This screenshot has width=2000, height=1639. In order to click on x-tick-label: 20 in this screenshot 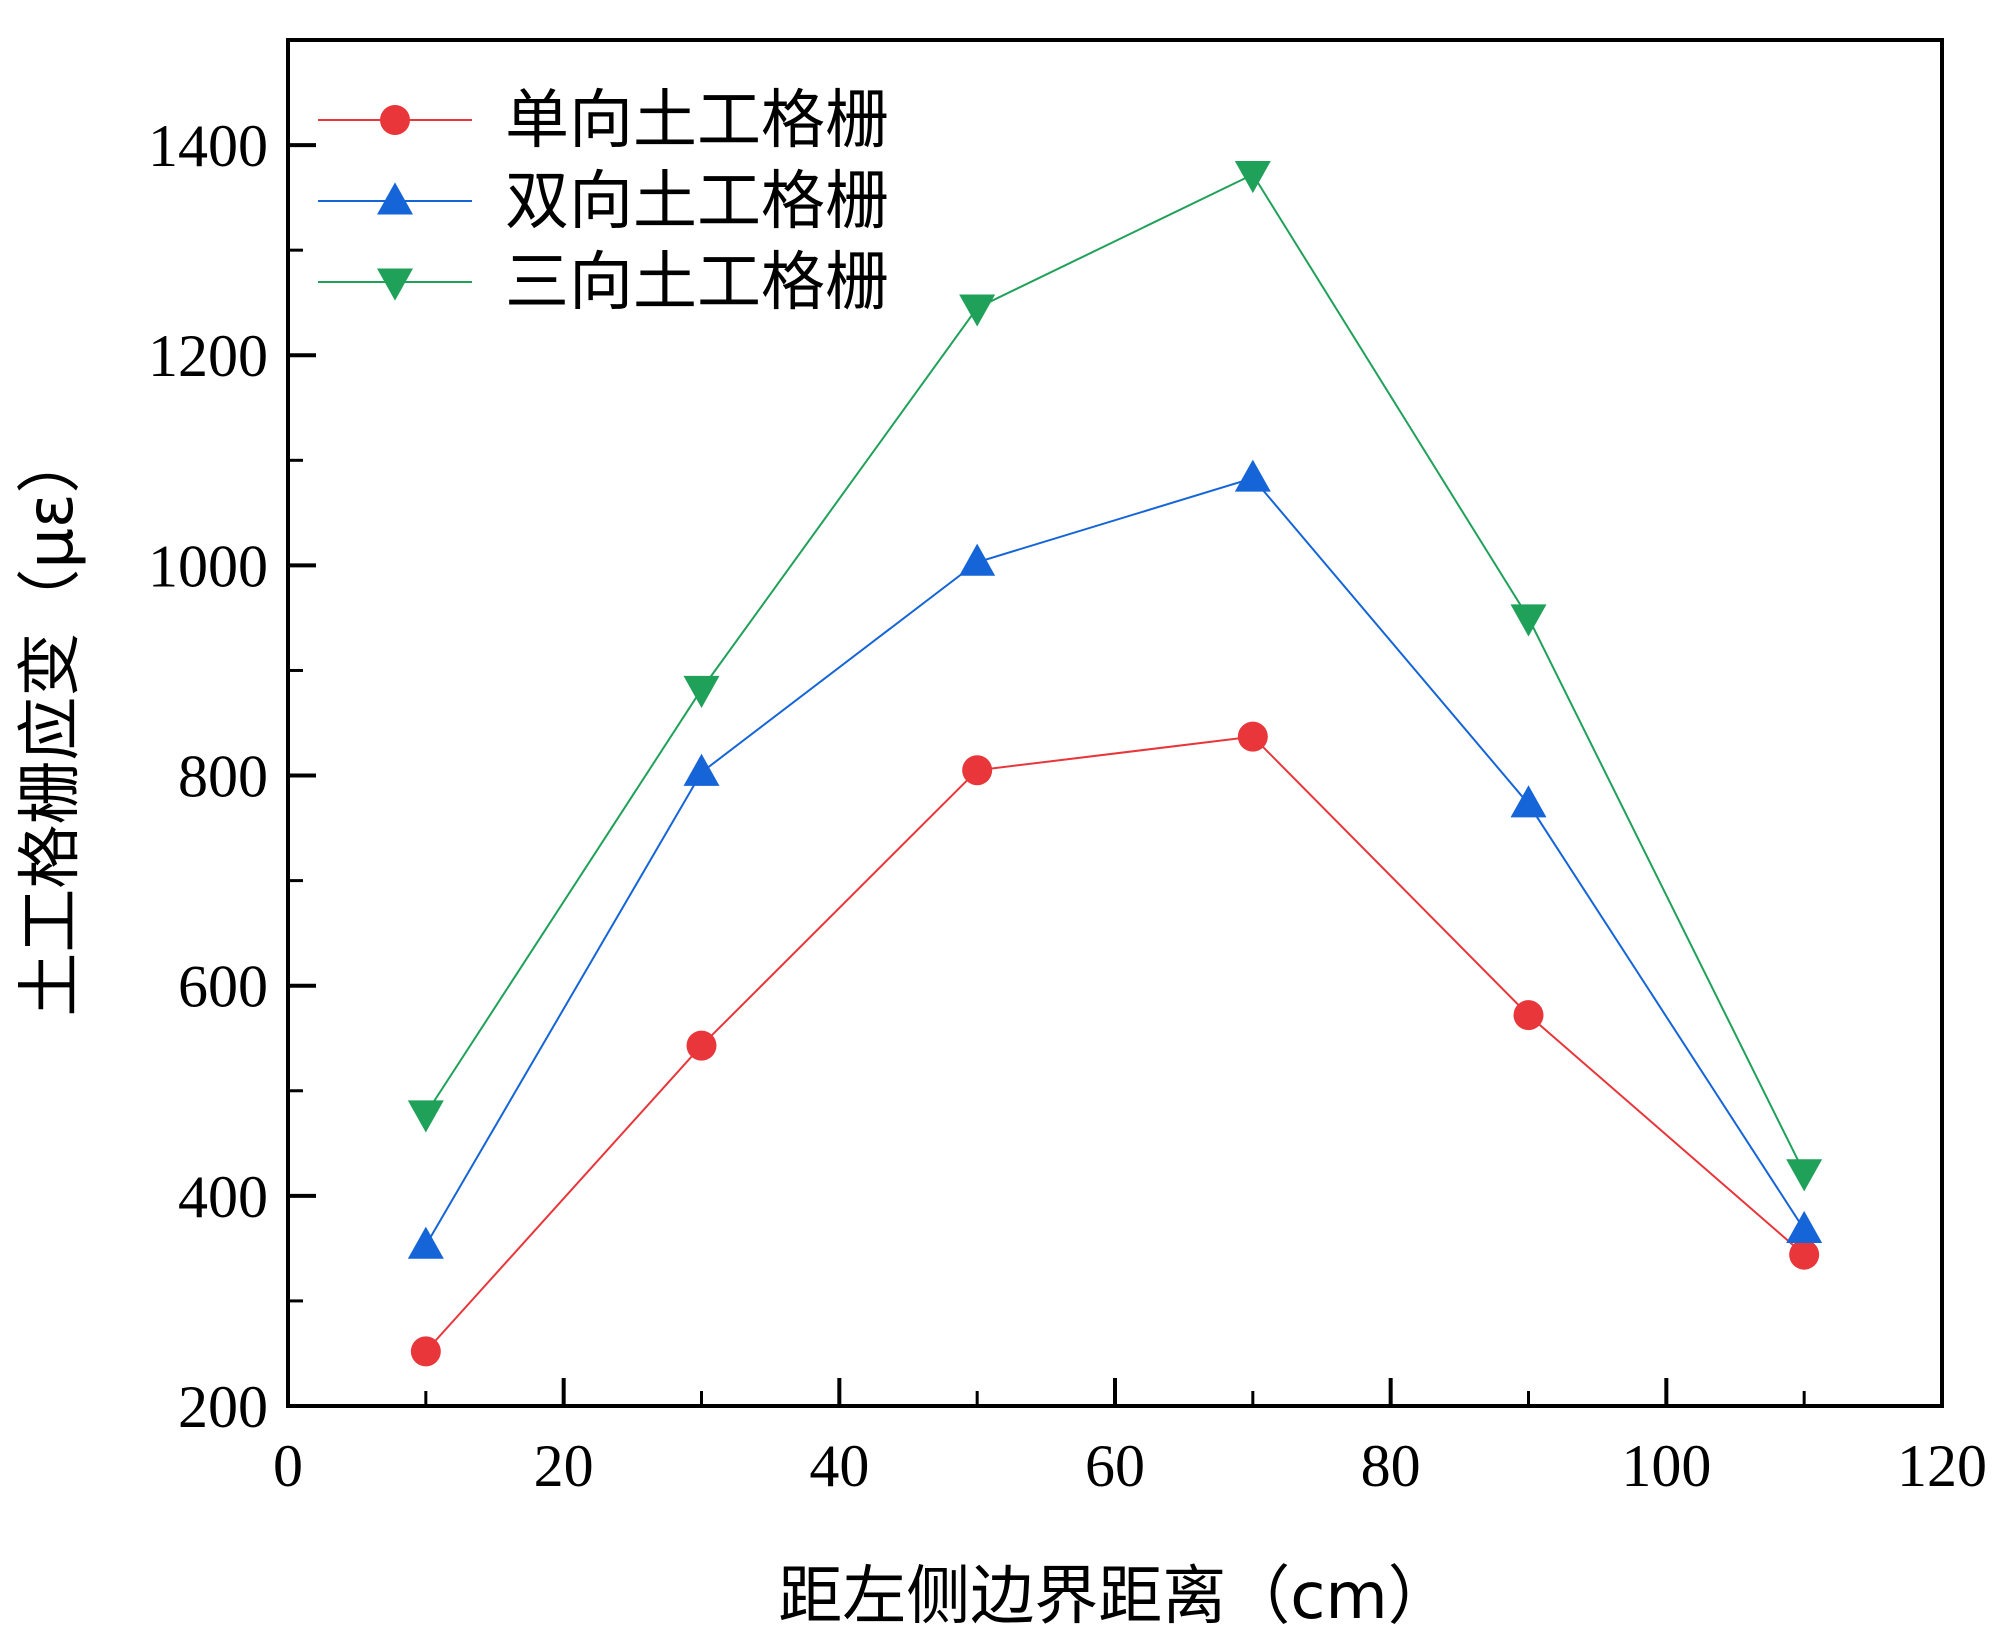, I will do `click(564, 1466)`.